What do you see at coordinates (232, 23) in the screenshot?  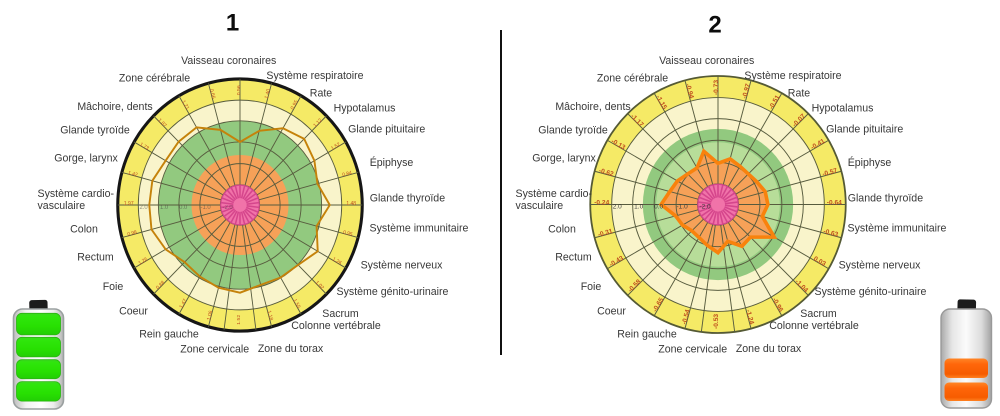 I see `svg-text: 1` at bounding box center [232, 23].